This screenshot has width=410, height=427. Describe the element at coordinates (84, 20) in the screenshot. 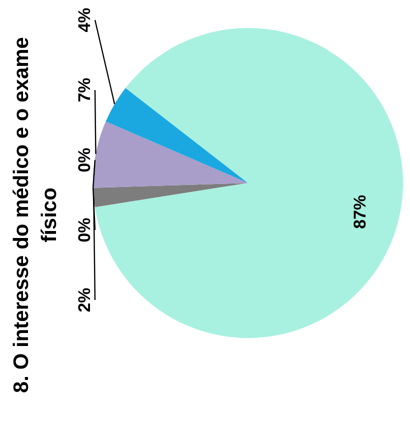

I see `data-label: 4%` at that location.